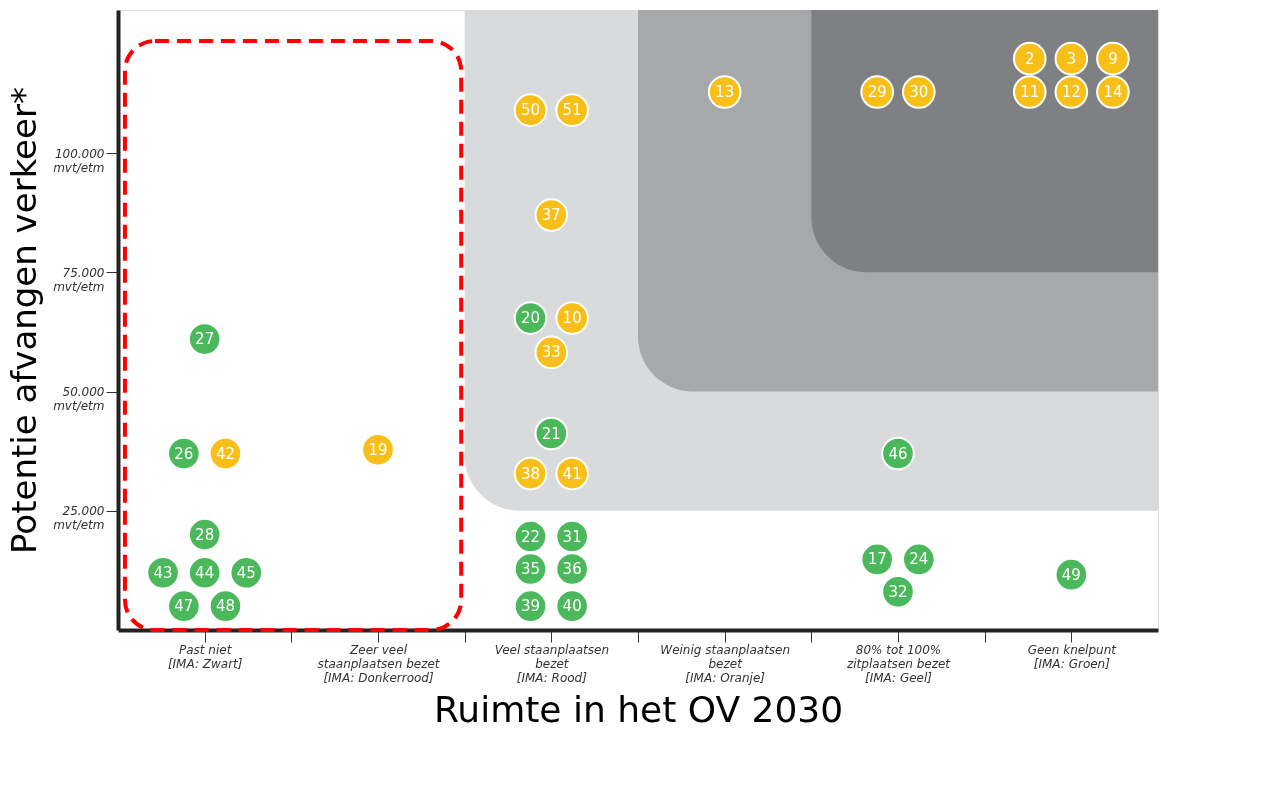 This screenshot has height=800, width=1269. What do you see at coordinates (725, 663) in the screenshot?
I see `x-tick-label: Weinig staanplaatsen bezet [IMA: Oranje]` at bounding box center [725, 663].